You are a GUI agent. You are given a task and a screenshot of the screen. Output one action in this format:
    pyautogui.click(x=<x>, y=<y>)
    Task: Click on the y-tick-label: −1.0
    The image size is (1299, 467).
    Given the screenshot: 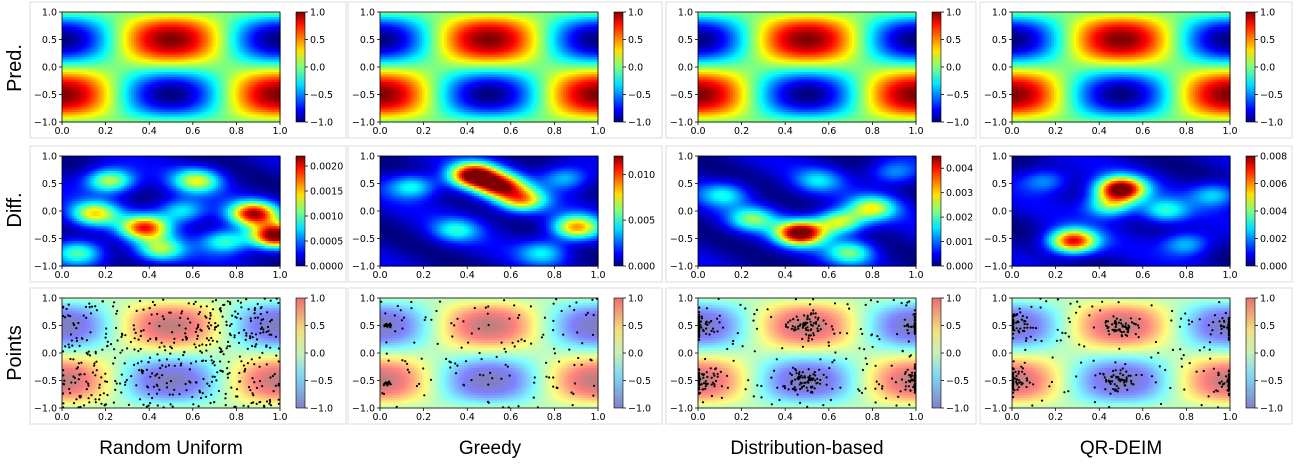 What is the action you would take?
    pyautogui.click(x=45, y=123)
    